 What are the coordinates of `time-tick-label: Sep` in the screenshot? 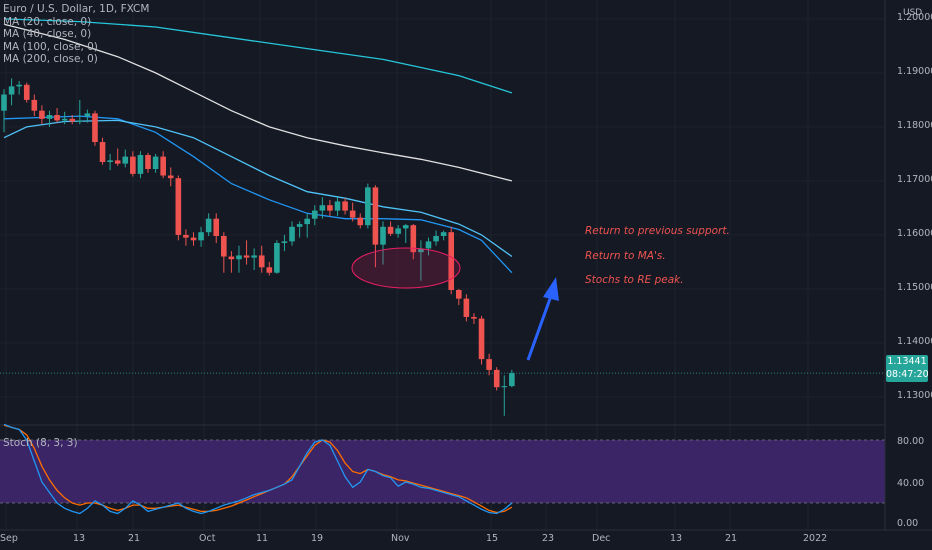 It's located at (9, 538).